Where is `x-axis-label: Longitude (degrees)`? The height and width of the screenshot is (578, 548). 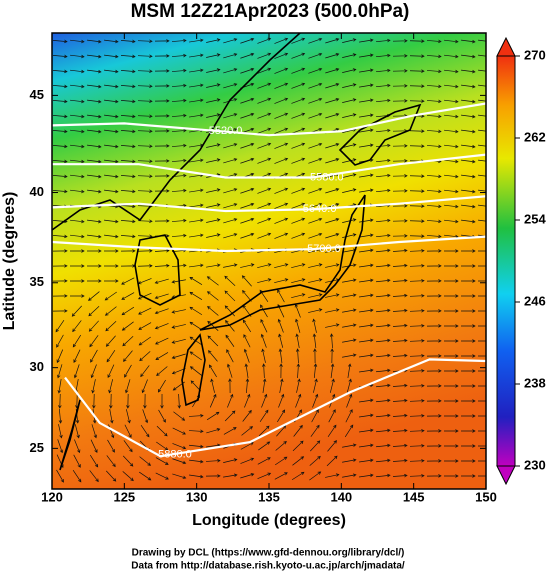 x-axis-label: Longitude (degrees) is located at coordinates (269, 520).